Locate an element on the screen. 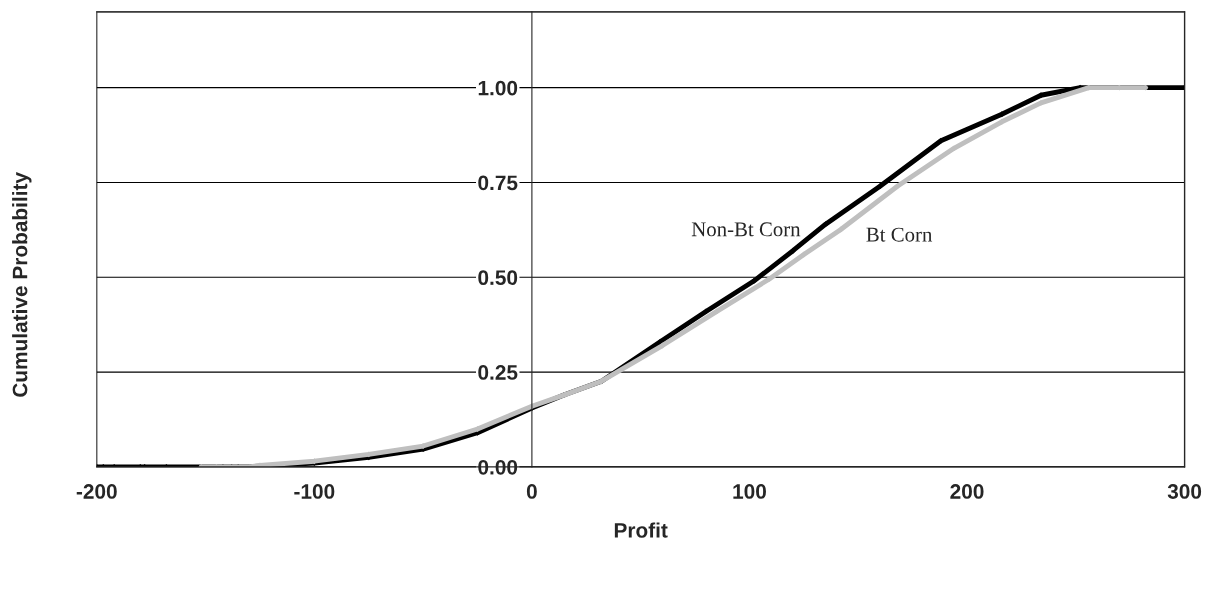  x-tick-label: 0 is located at coordinates (531, 491).